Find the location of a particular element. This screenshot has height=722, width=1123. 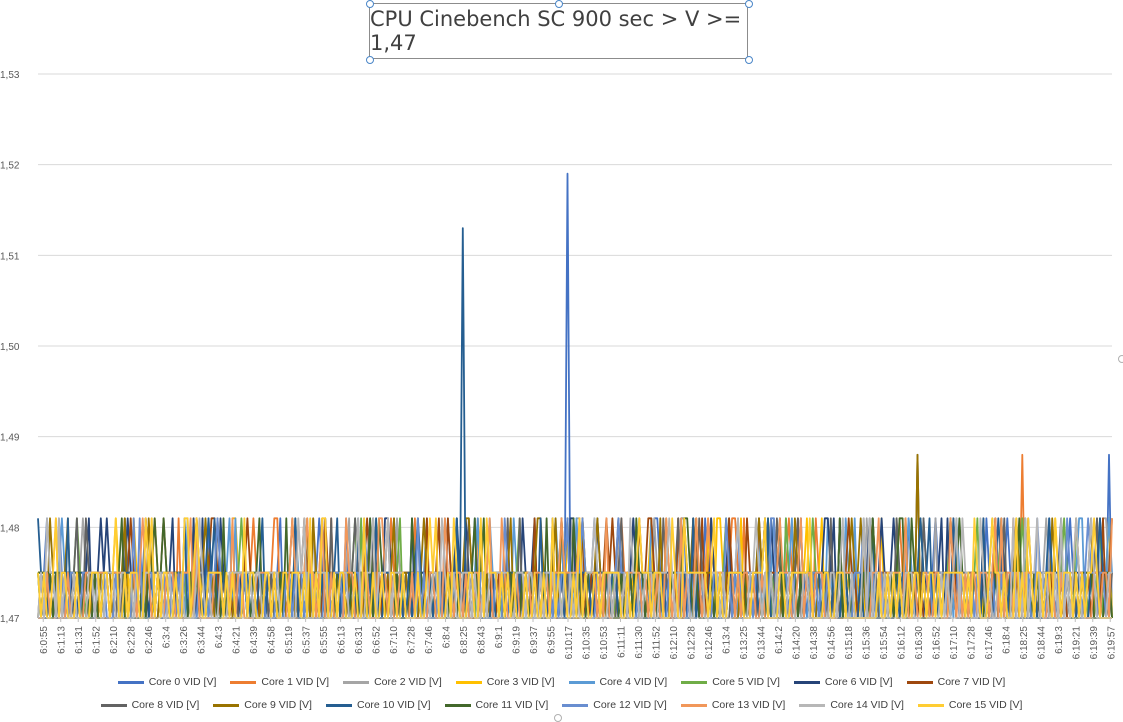

legend-label: Core 4 VID [V] is located at coordinates (633, 682).